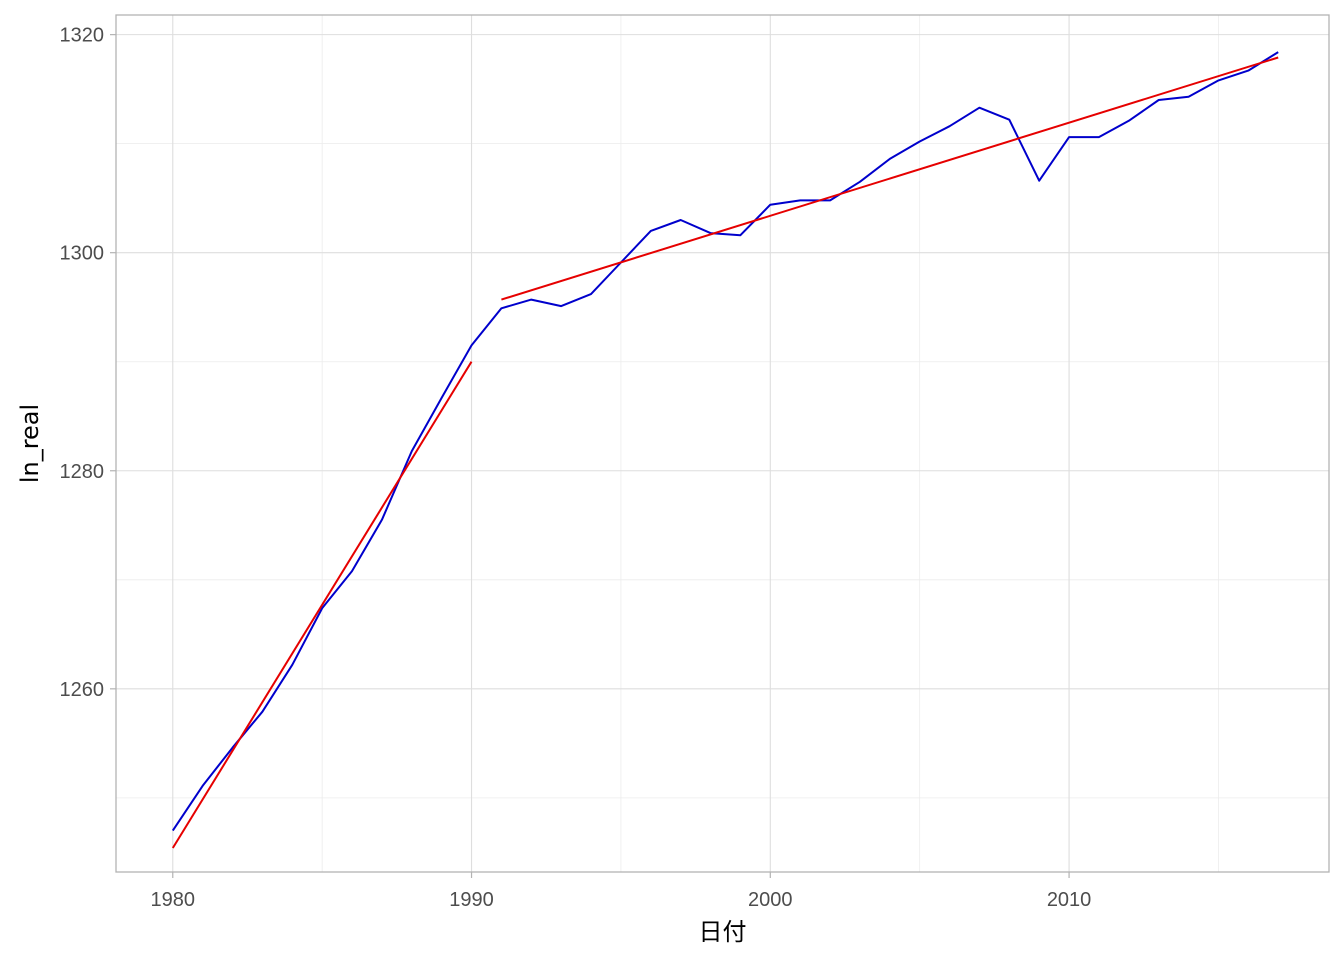  Describe the element at coordinates (82, 36) in the screenshot. I see `y-tick-label: 1320` at that location.